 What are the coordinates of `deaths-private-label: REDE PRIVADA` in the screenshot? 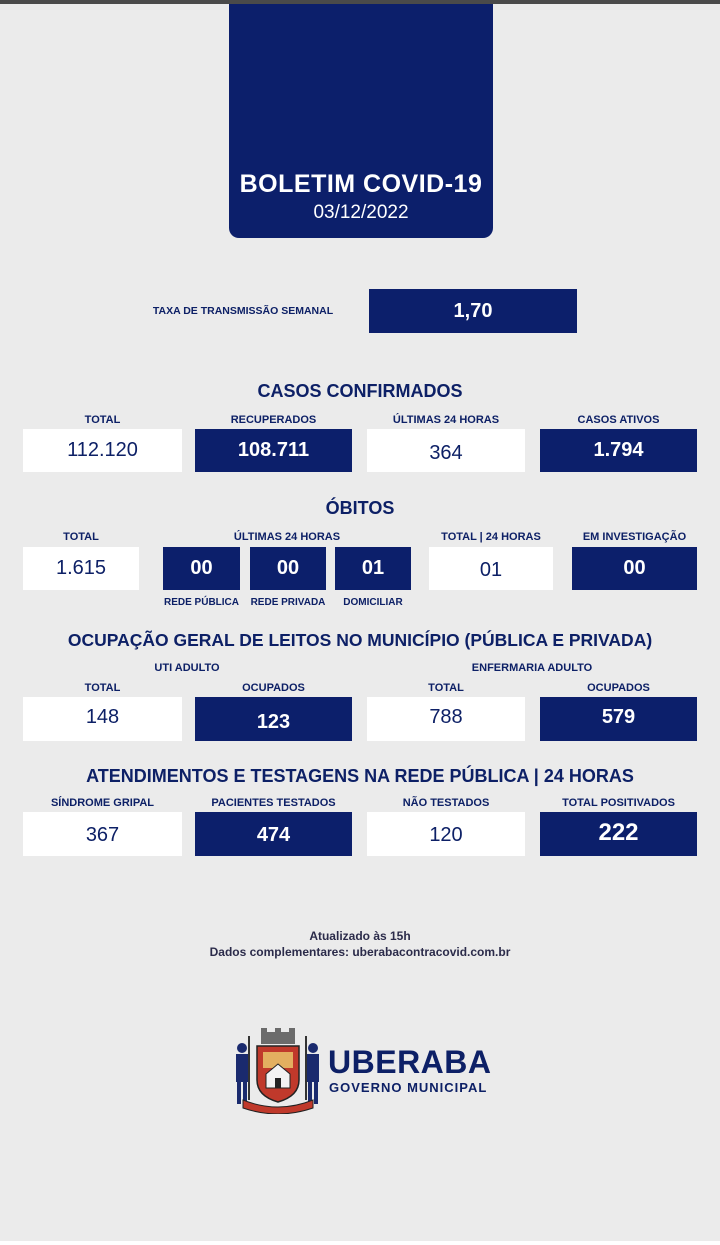 It's located at (288, 602).